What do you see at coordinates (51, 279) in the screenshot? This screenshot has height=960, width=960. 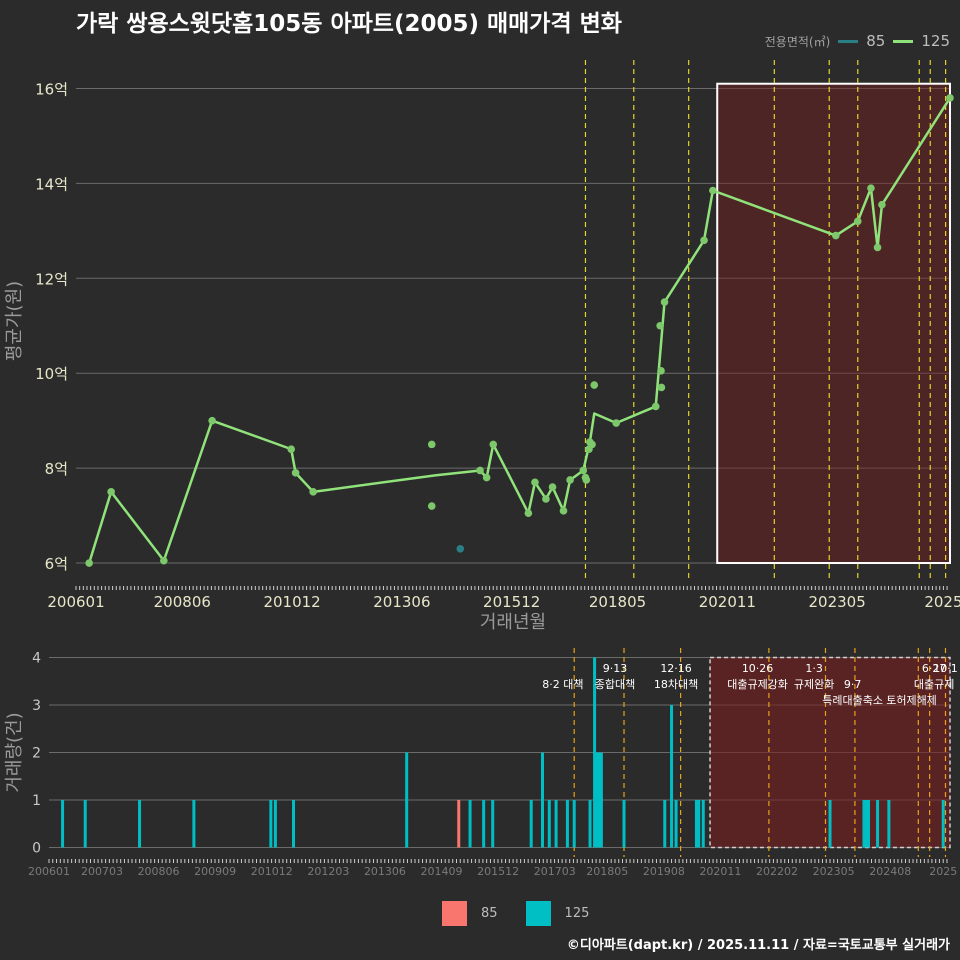 I see `y-tick-label: 12억` at bounding box center [51, 279].